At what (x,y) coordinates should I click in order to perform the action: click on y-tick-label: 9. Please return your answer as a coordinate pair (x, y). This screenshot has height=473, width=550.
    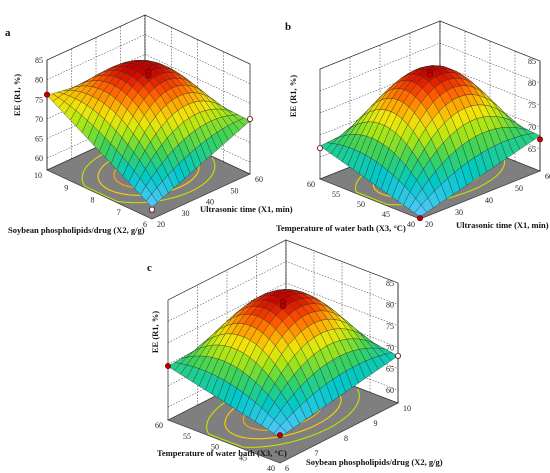
    Looking at the image, I should click on (66, 187).